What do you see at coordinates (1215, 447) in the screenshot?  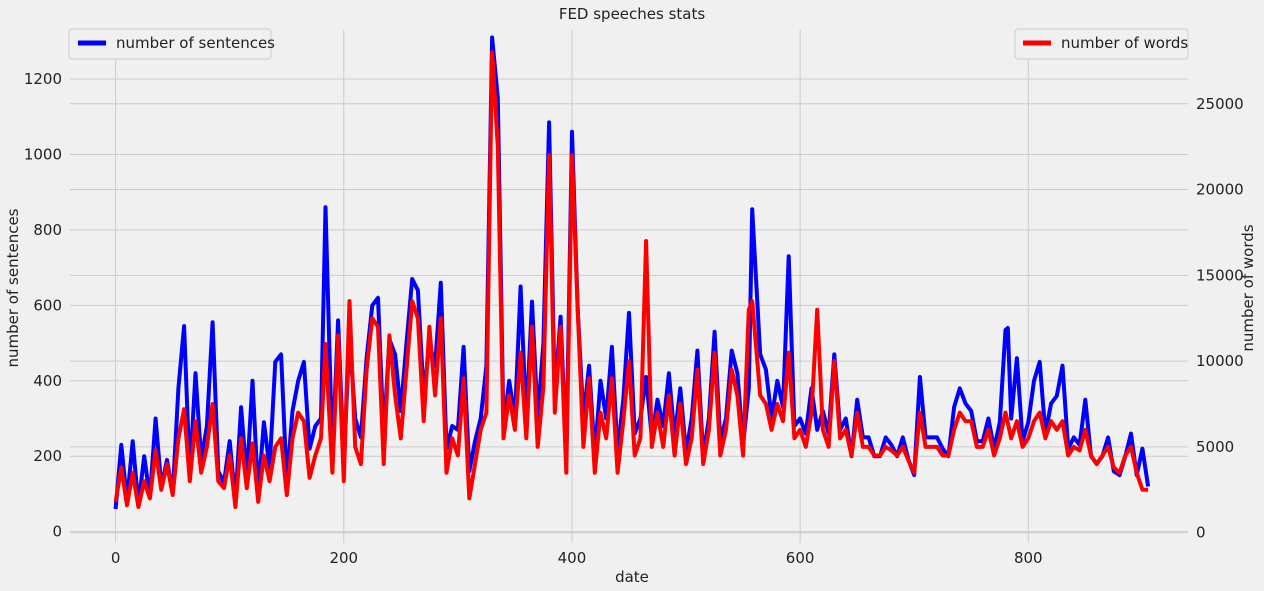 I see `y-right-tick-label: 5000` at bounding box center [1215, 447].